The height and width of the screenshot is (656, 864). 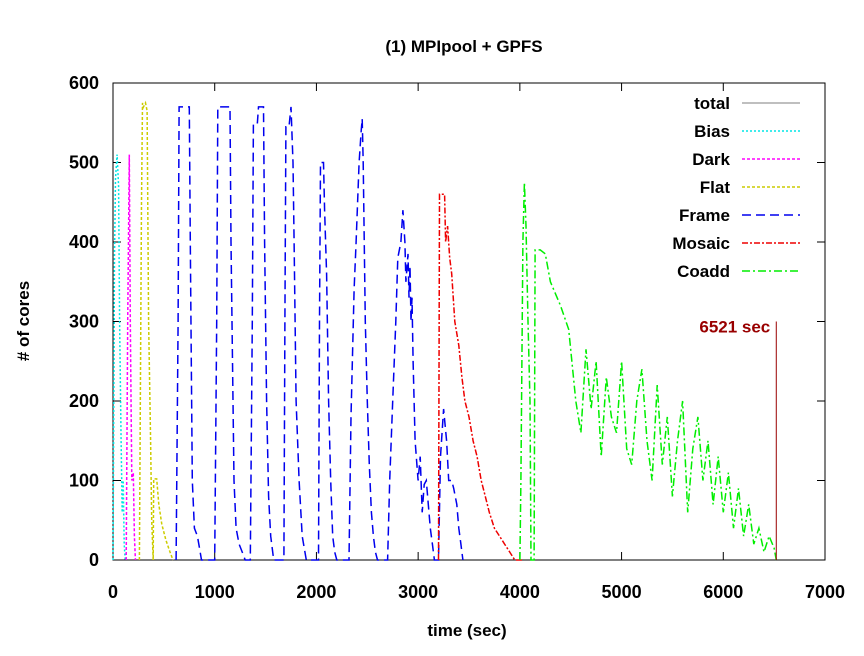 What do you see at coordinates (418, 592) in the screenshot?
I see `x-tick-label: 3000` at bounding box center [418, 592].